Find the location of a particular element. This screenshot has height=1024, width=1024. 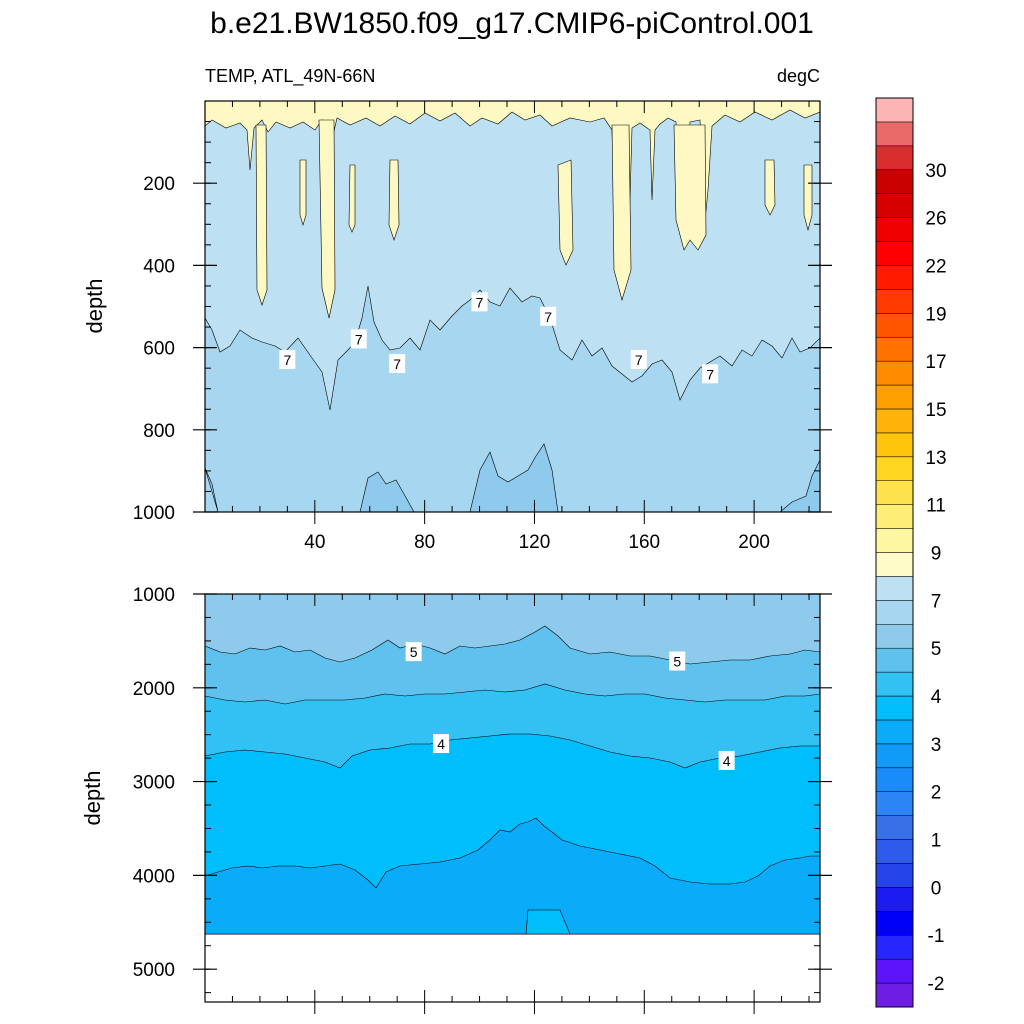

y-tick-label: 4000 is located at coordinates (154, 876).